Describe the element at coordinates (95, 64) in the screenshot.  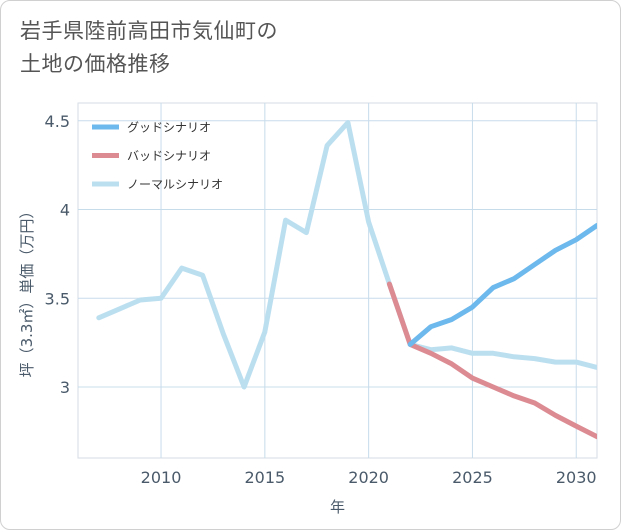
I see `chart-title-line-2: 土地の価格推移` at that location.